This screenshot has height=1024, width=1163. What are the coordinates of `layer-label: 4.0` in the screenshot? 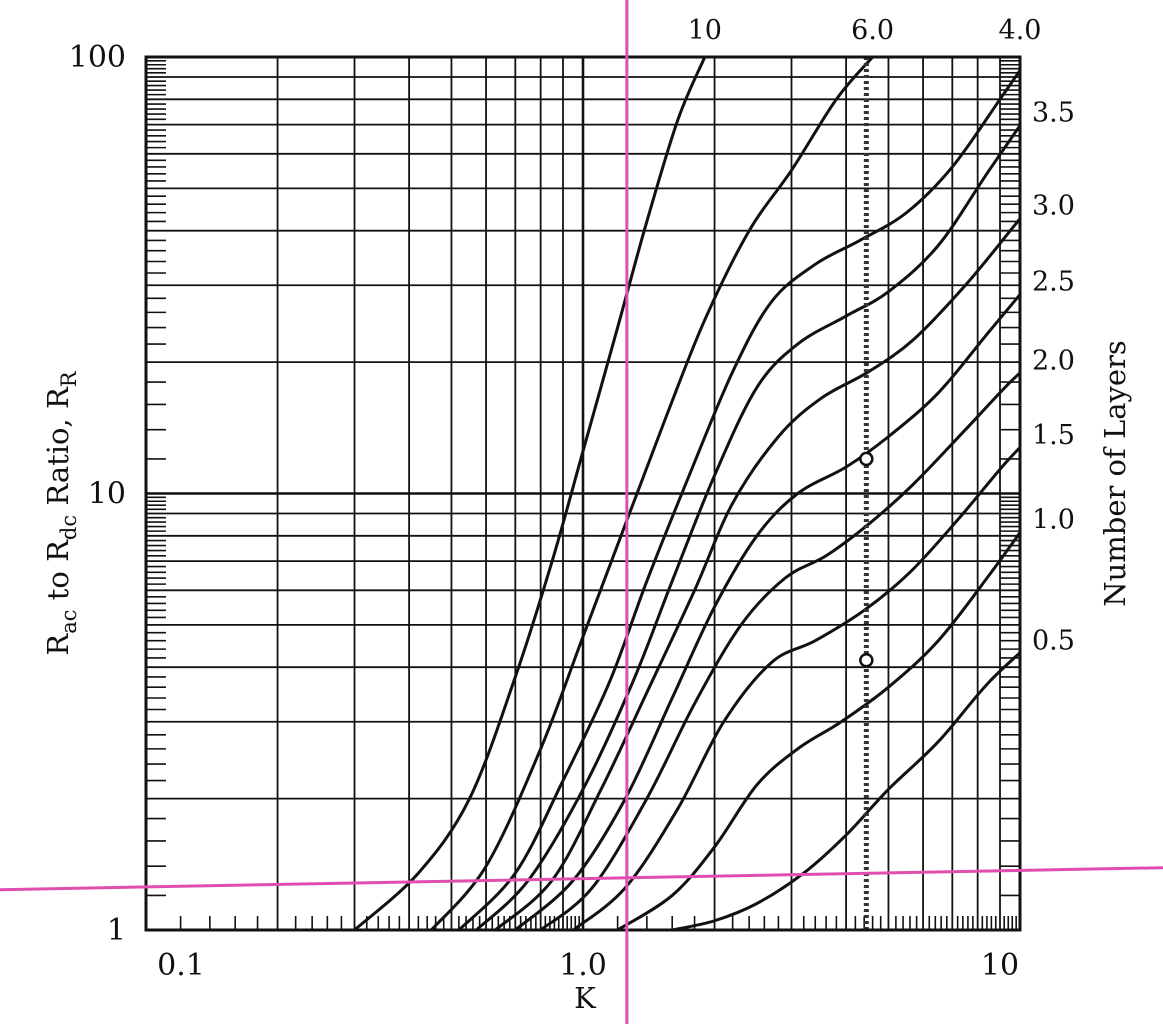 It's located at (1020, 30).